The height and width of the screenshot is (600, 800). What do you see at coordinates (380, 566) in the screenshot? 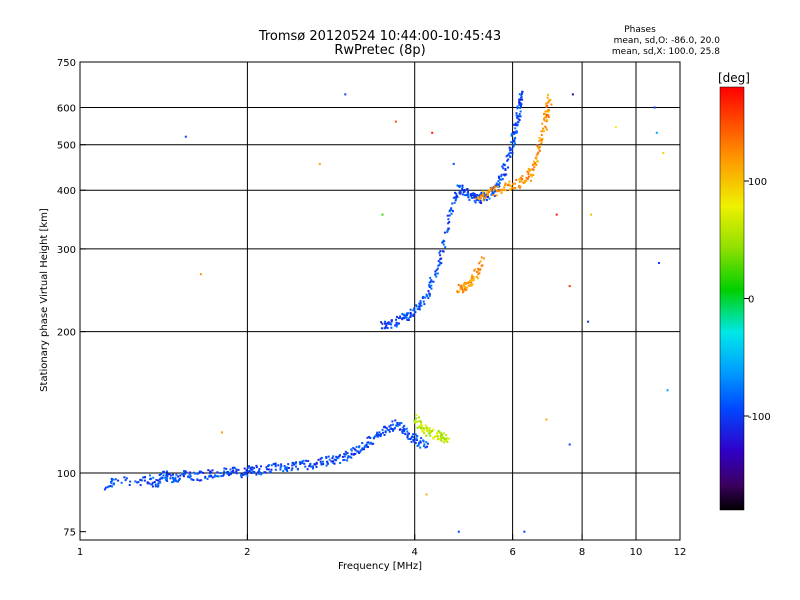
I see `x-axis-label: Frequency [MHz]` at bounding box center [380, 566].